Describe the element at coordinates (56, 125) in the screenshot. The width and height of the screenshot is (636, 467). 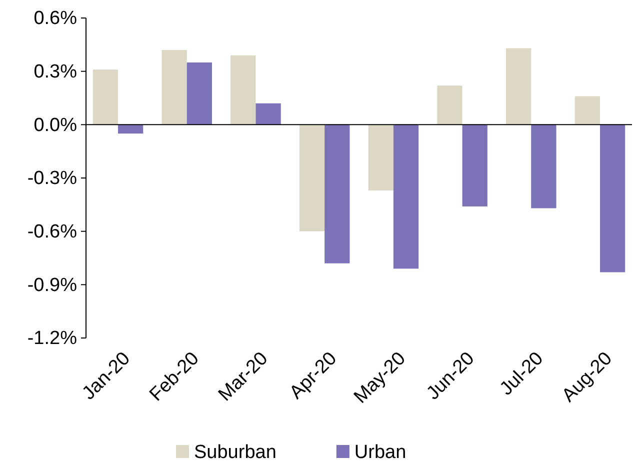
I see `y-tick-label: 0.0%` at that location.